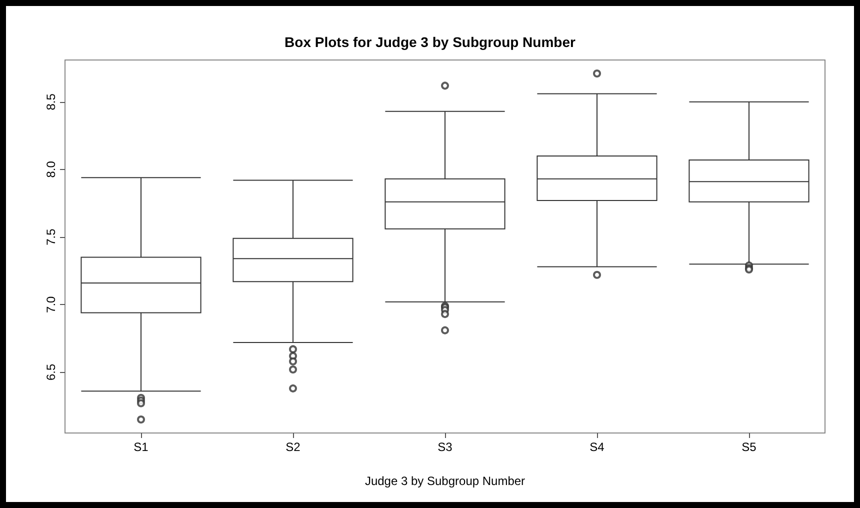 This screenshot has width=860, height=508. Describe the element at coordinates (445, 481) in the screenshot. I see `x-axis-title: Judge 3 by Subgroup Number` at that location.